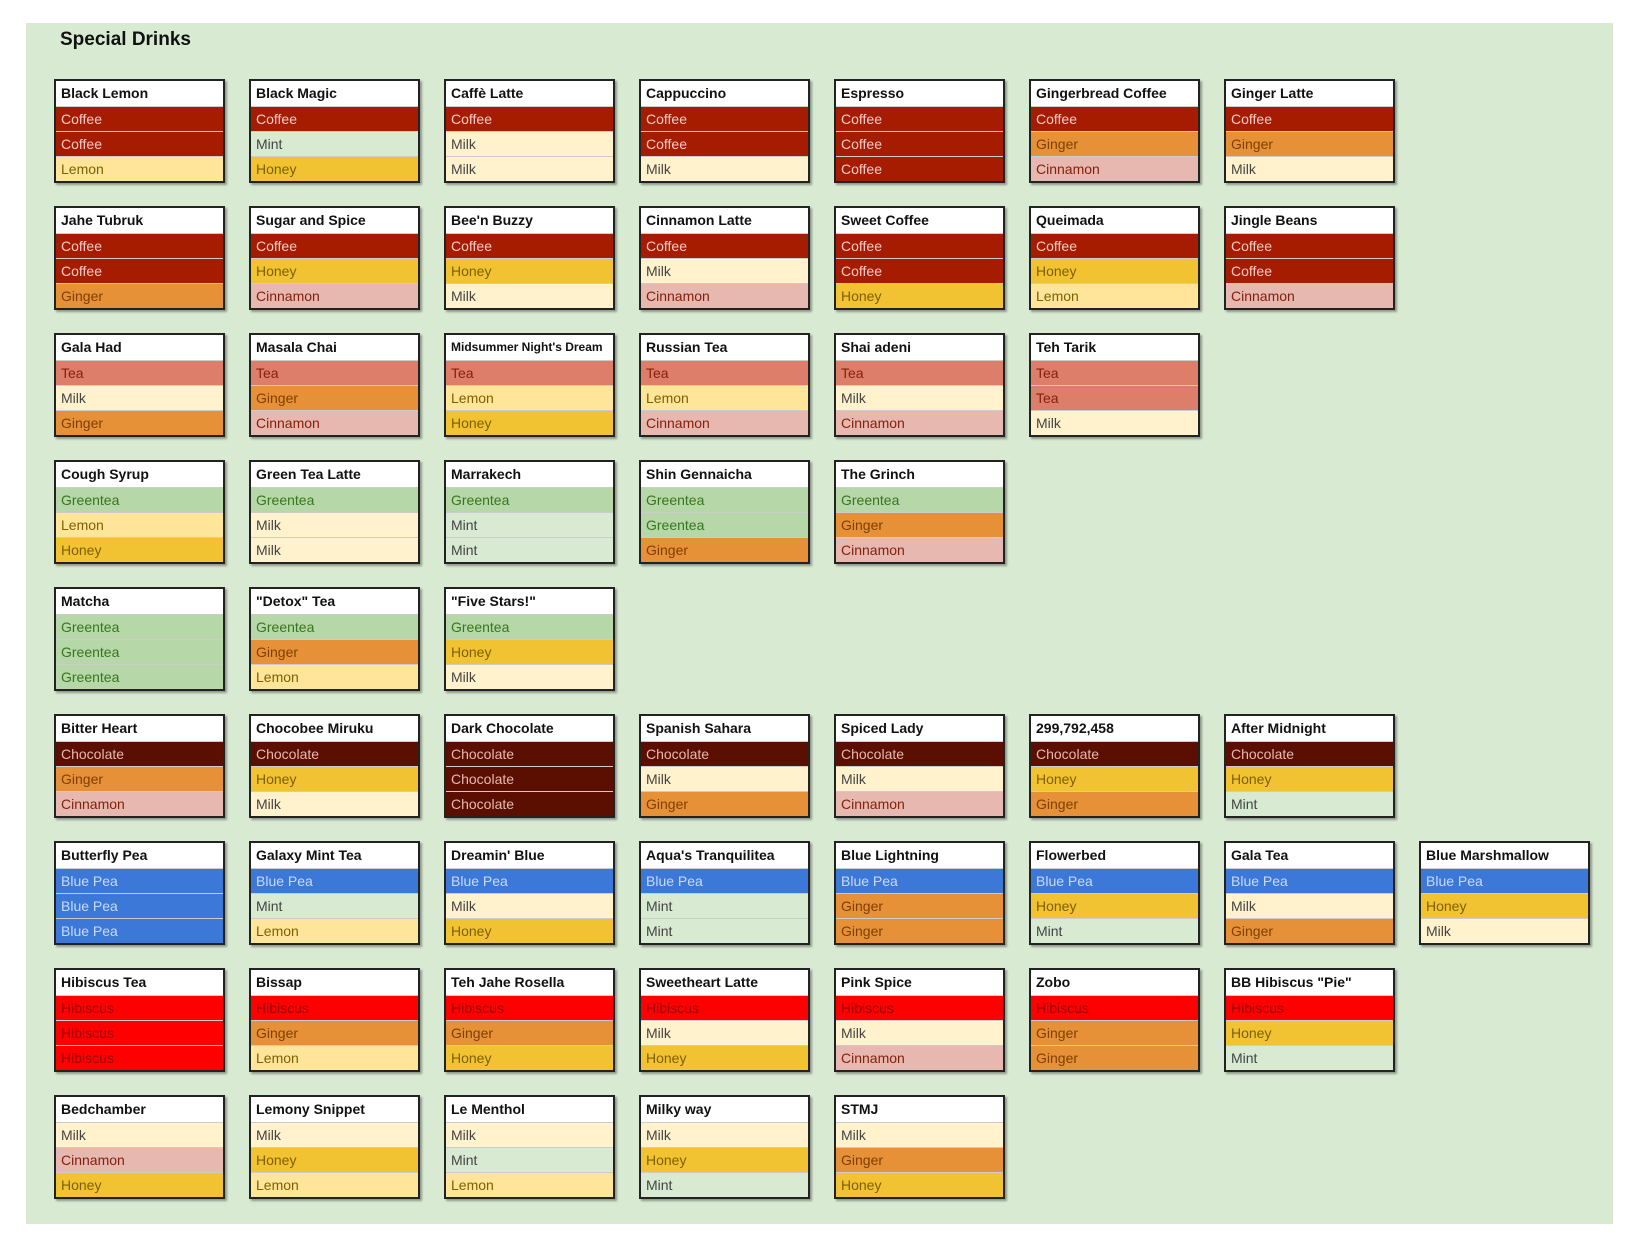  I want to click on drink-name: Dark Chocolate, so click(502, 728).